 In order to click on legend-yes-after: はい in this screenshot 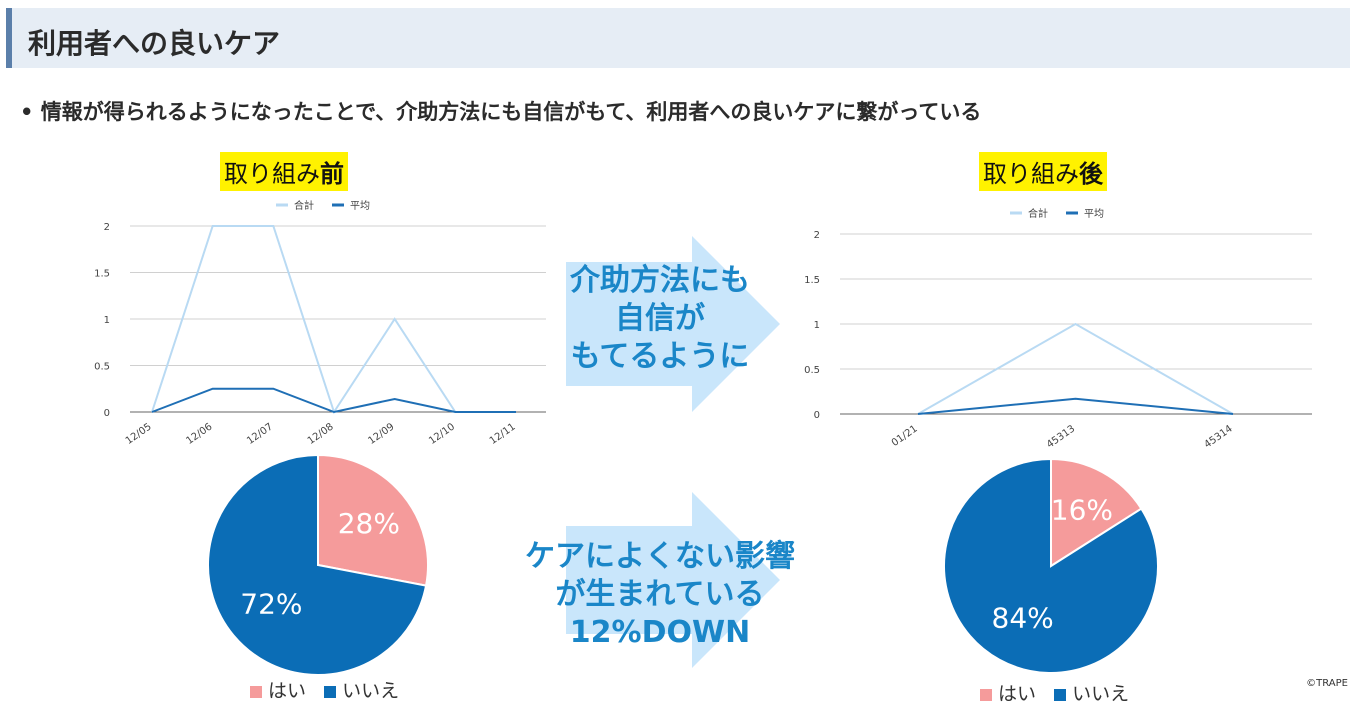, I will do `click(1008, 694)`.